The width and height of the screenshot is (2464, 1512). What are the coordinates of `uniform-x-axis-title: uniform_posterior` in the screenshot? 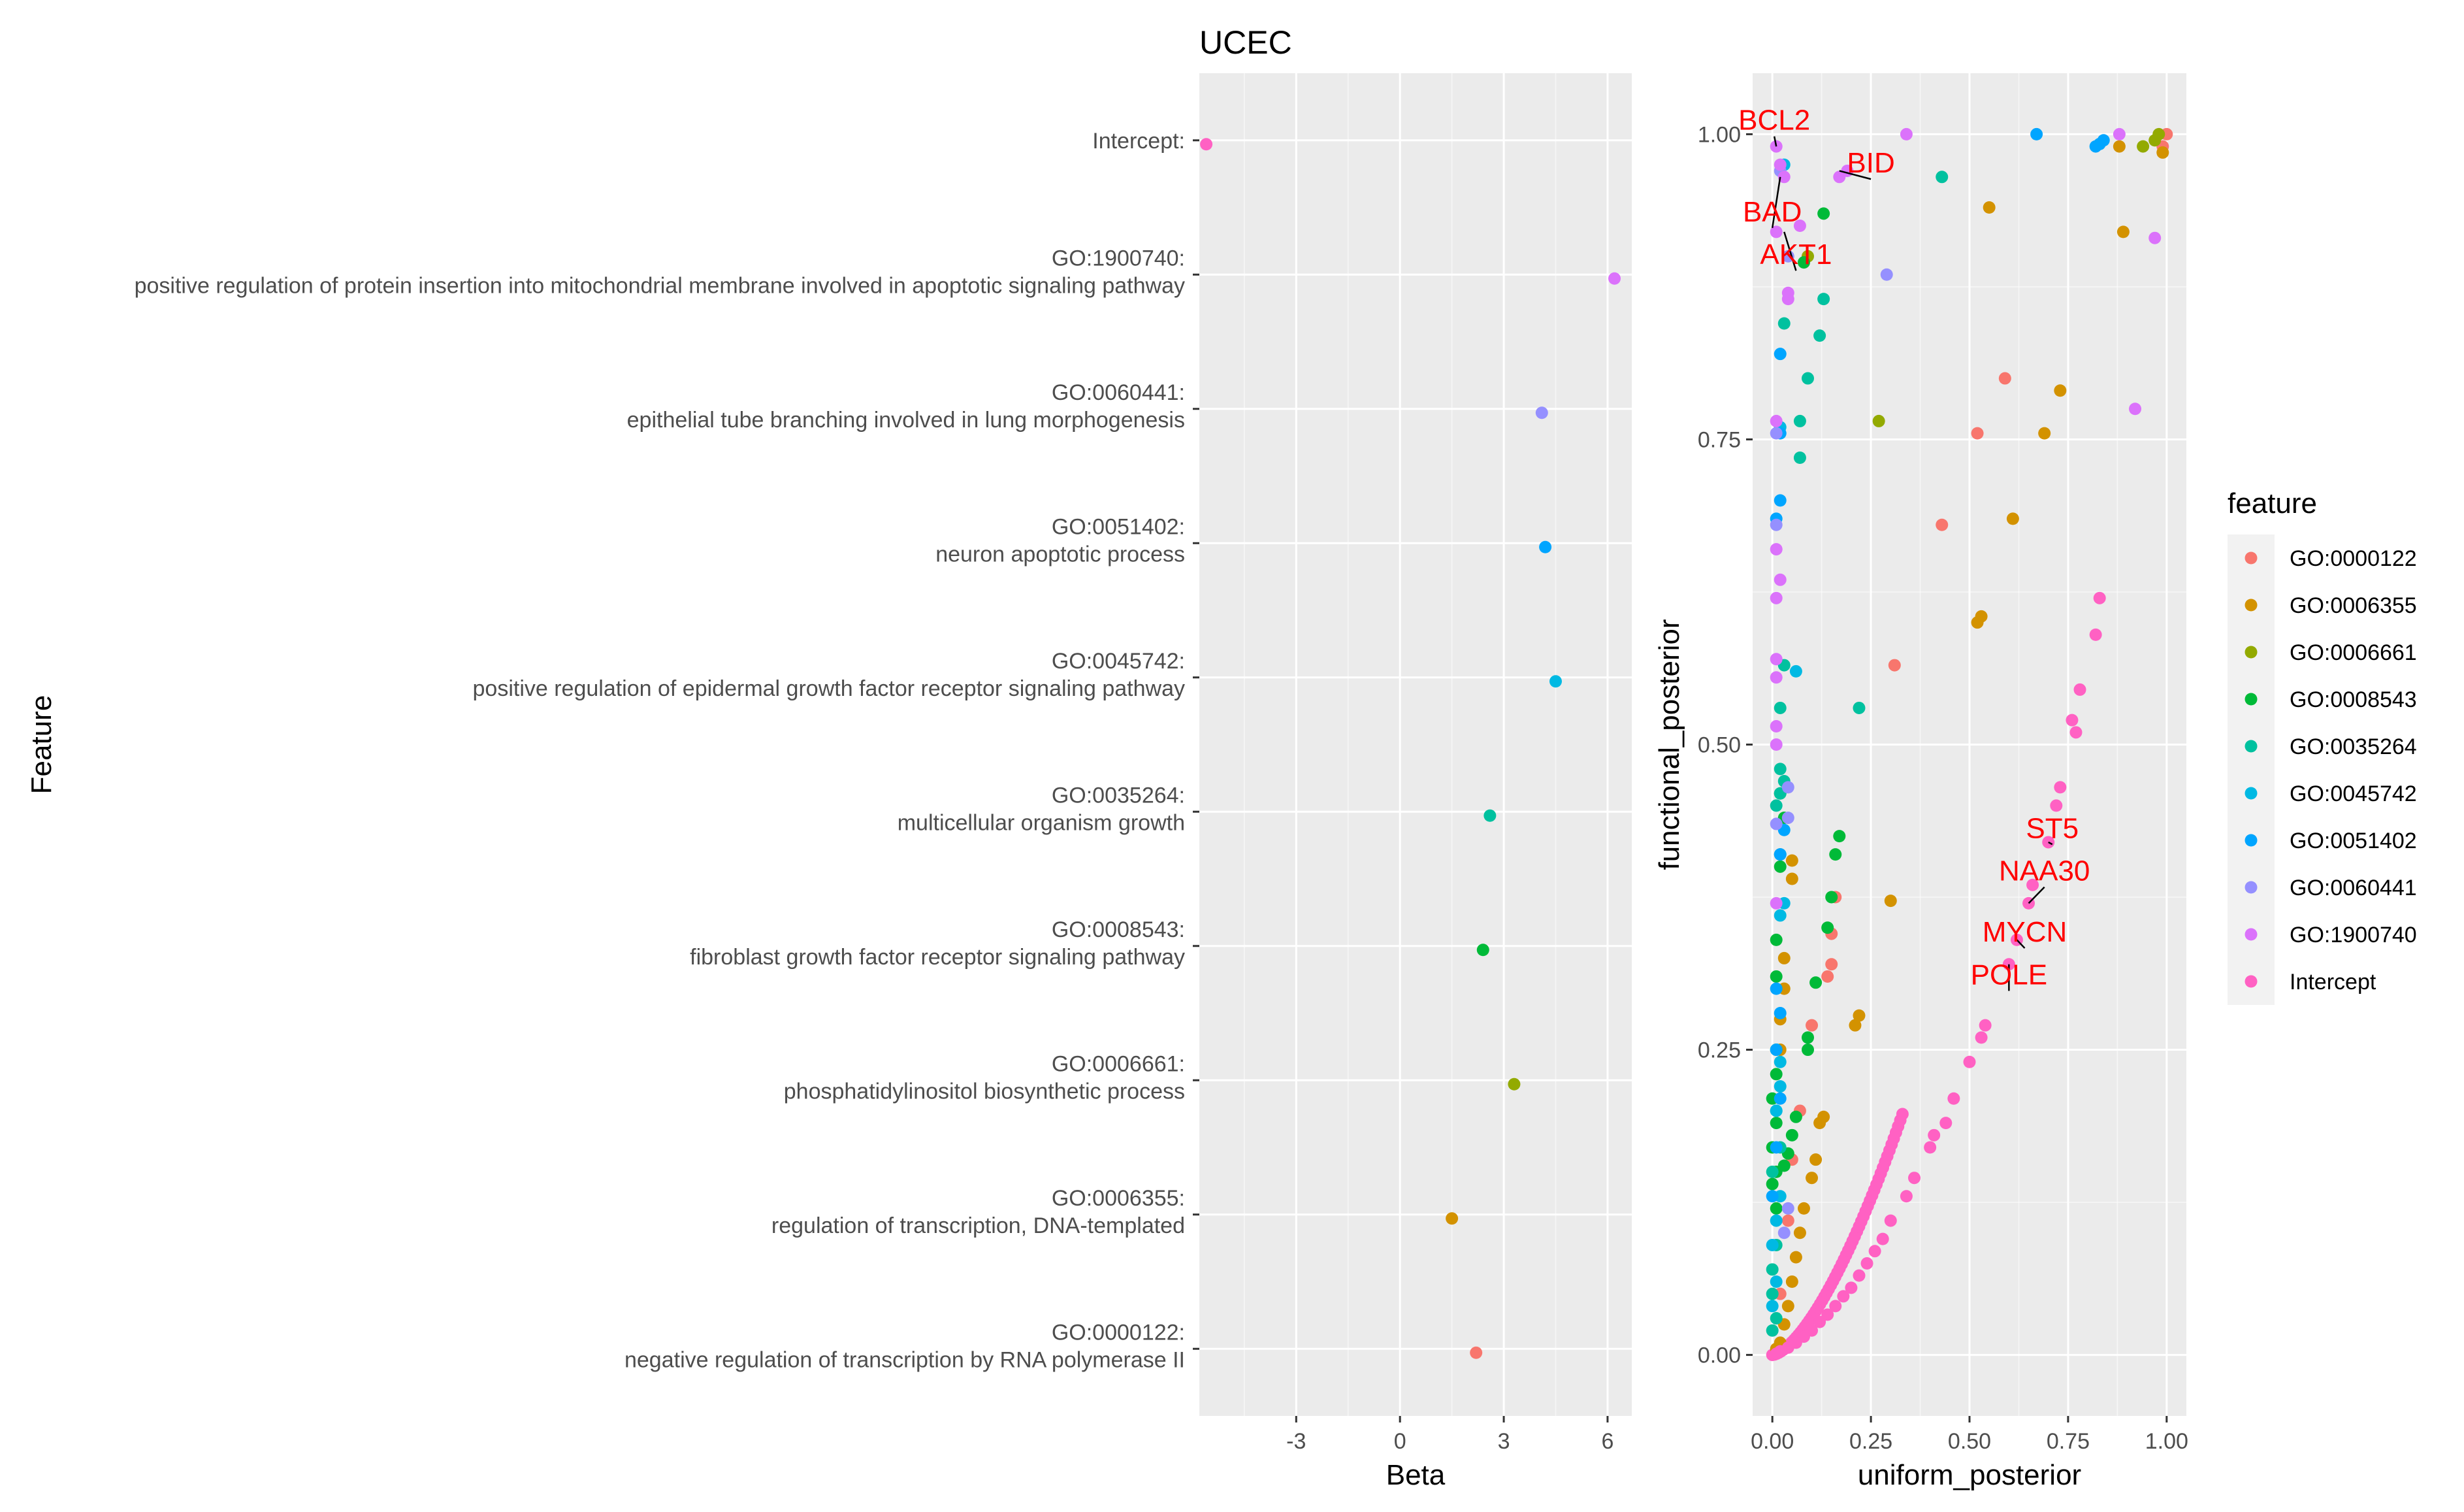 It's located at (1969, 1475).